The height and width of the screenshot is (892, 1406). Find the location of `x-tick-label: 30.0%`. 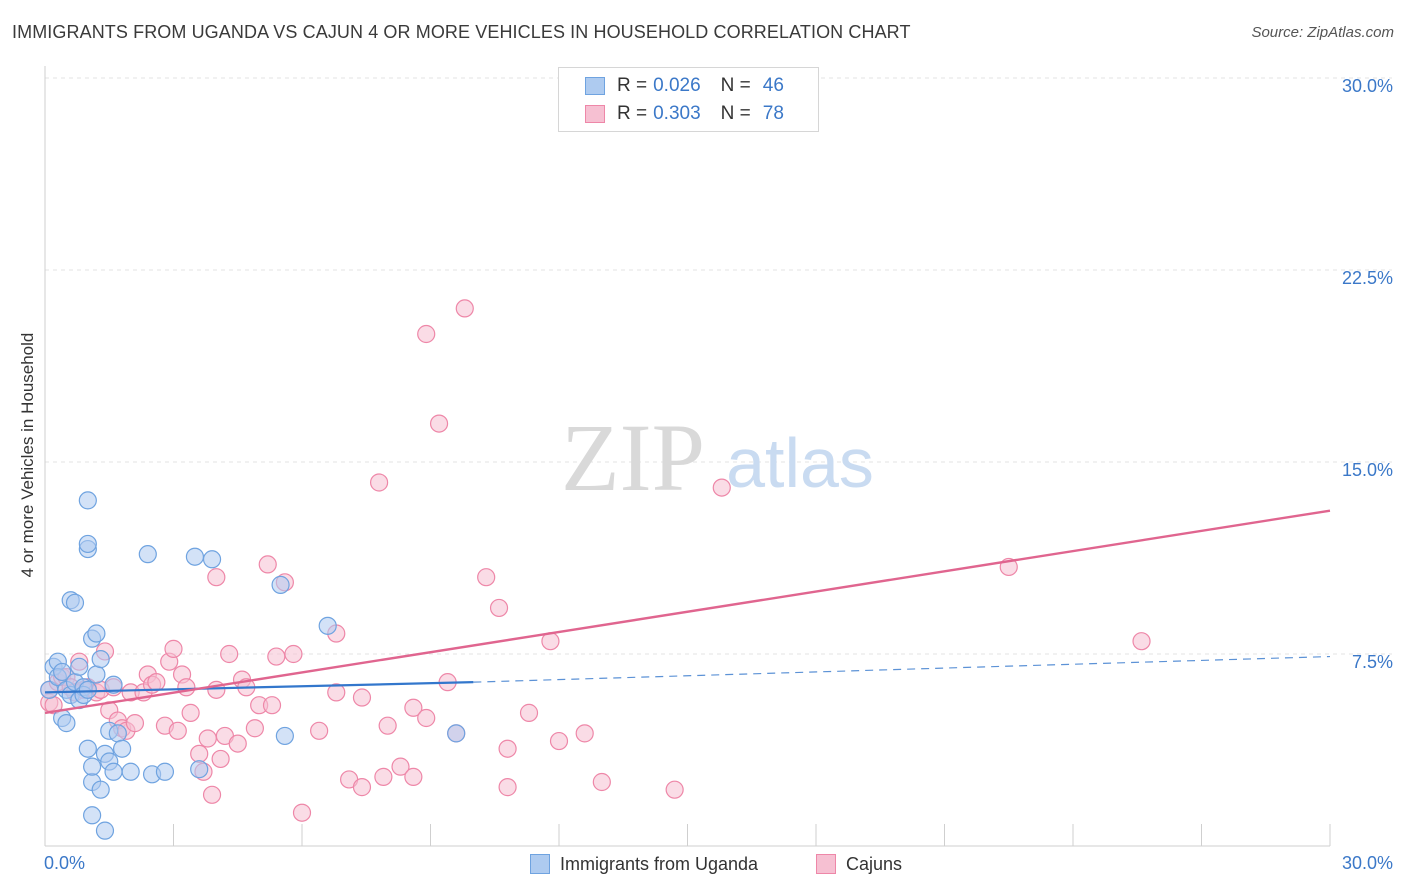

x-tick-label: 30.0% is located at coordinates (1367, 863).